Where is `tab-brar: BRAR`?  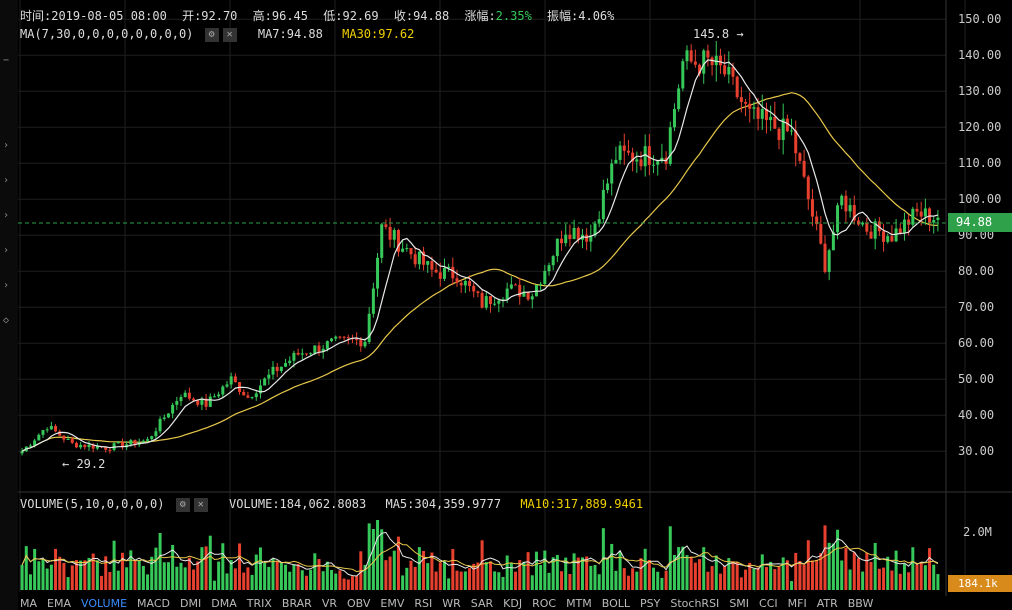
tab-brar: BRAR is located at coordinates (296, 603).